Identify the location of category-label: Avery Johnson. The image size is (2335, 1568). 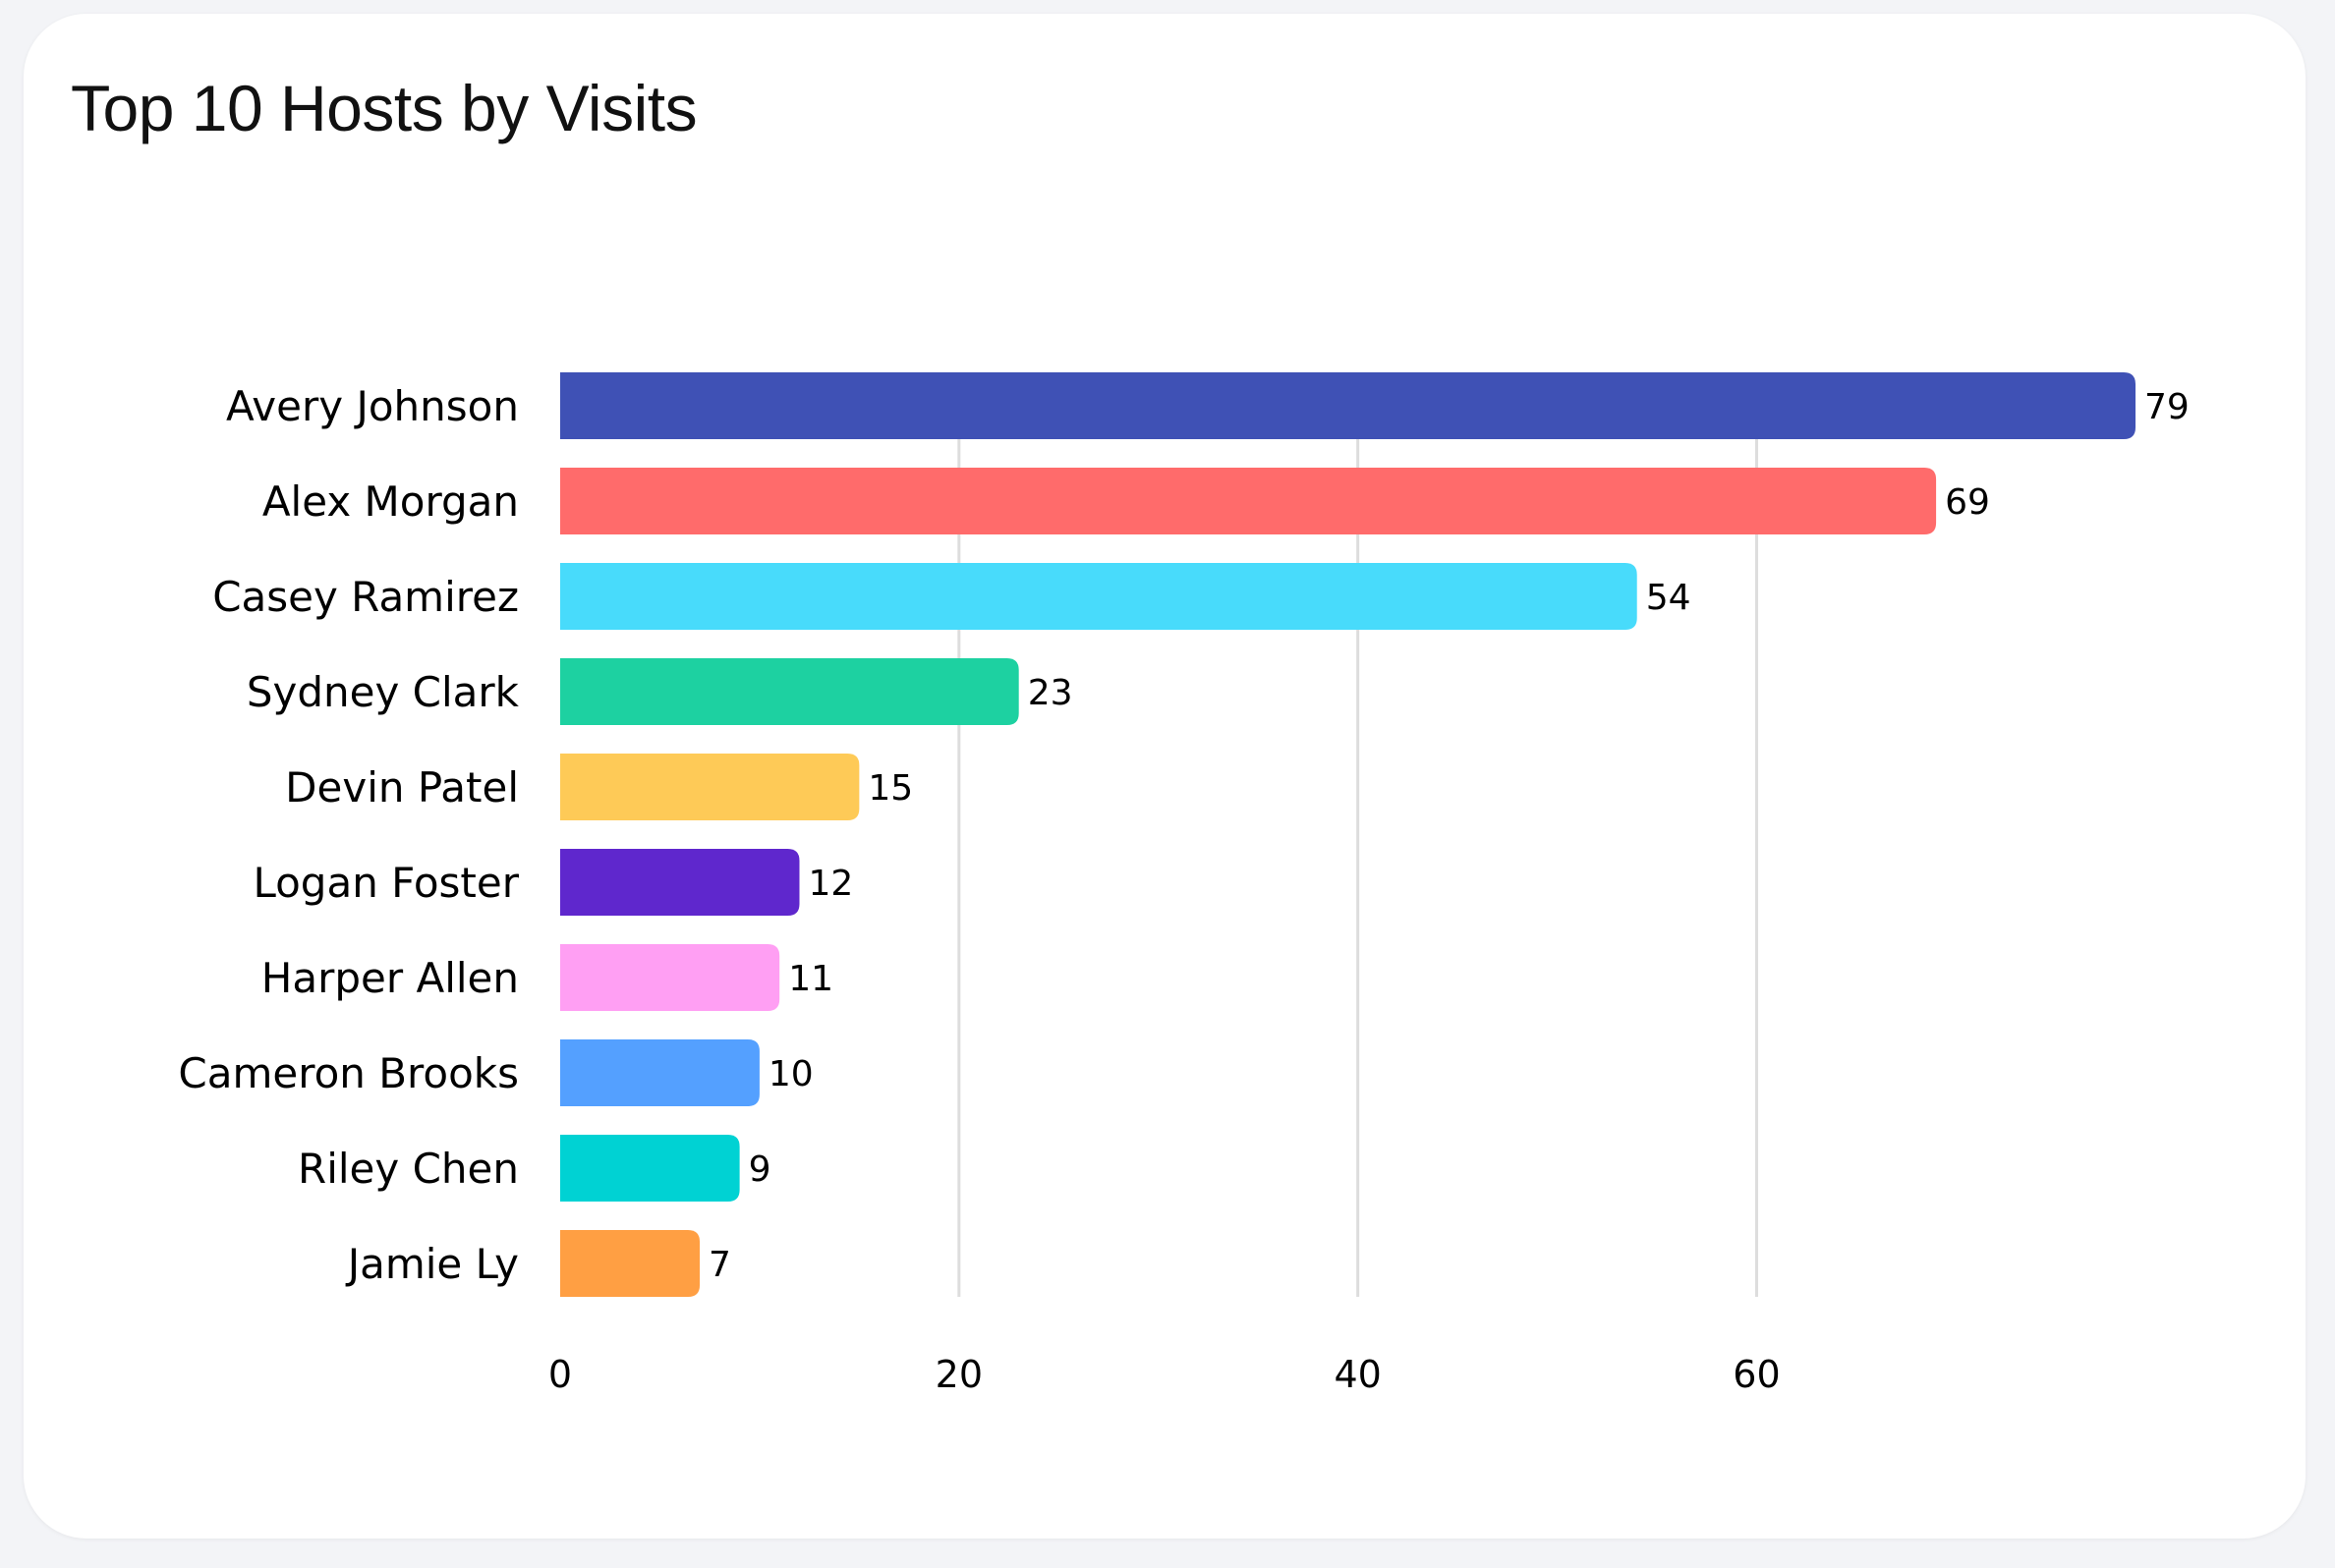
(372, 406).